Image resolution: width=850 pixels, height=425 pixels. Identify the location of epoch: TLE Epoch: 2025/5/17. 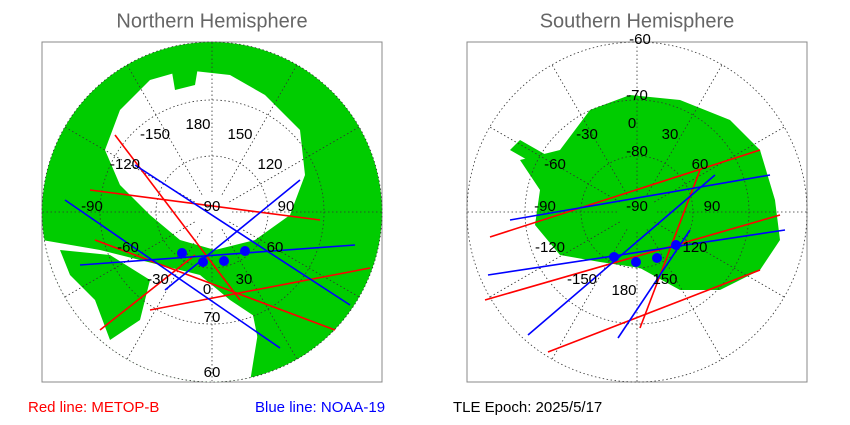
(527, 407).